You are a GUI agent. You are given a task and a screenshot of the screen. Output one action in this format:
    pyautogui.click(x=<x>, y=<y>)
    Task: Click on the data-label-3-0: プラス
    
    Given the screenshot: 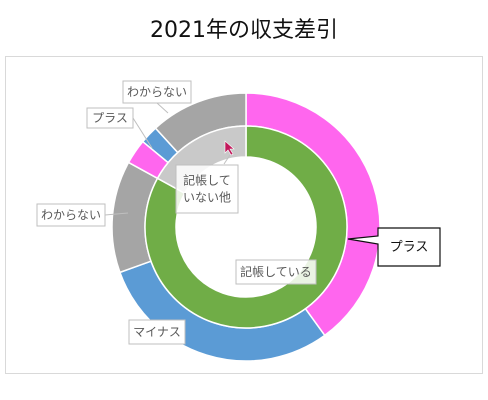 What is the action you would take?
    pyautogui.click(x=110, y=118)
    